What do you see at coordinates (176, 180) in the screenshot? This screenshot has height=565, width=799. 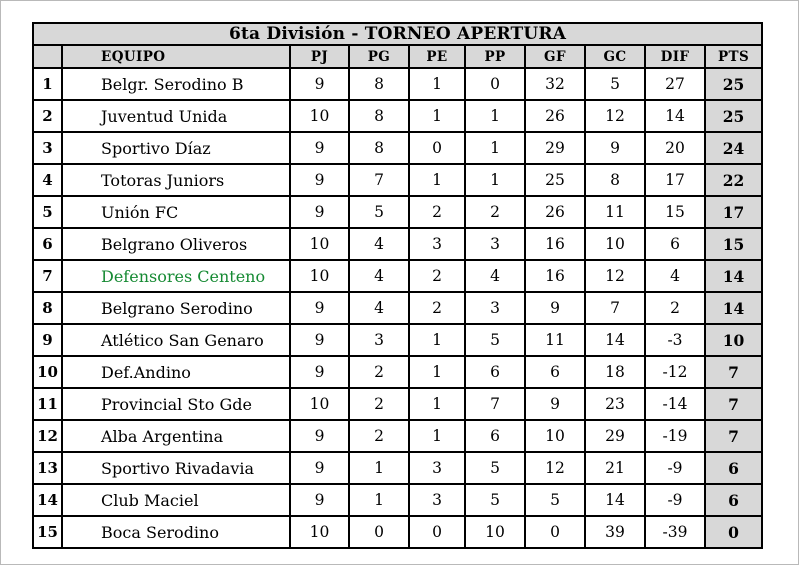 I see `team-name: Totoras Juniors` at bounding box center [176, 180].